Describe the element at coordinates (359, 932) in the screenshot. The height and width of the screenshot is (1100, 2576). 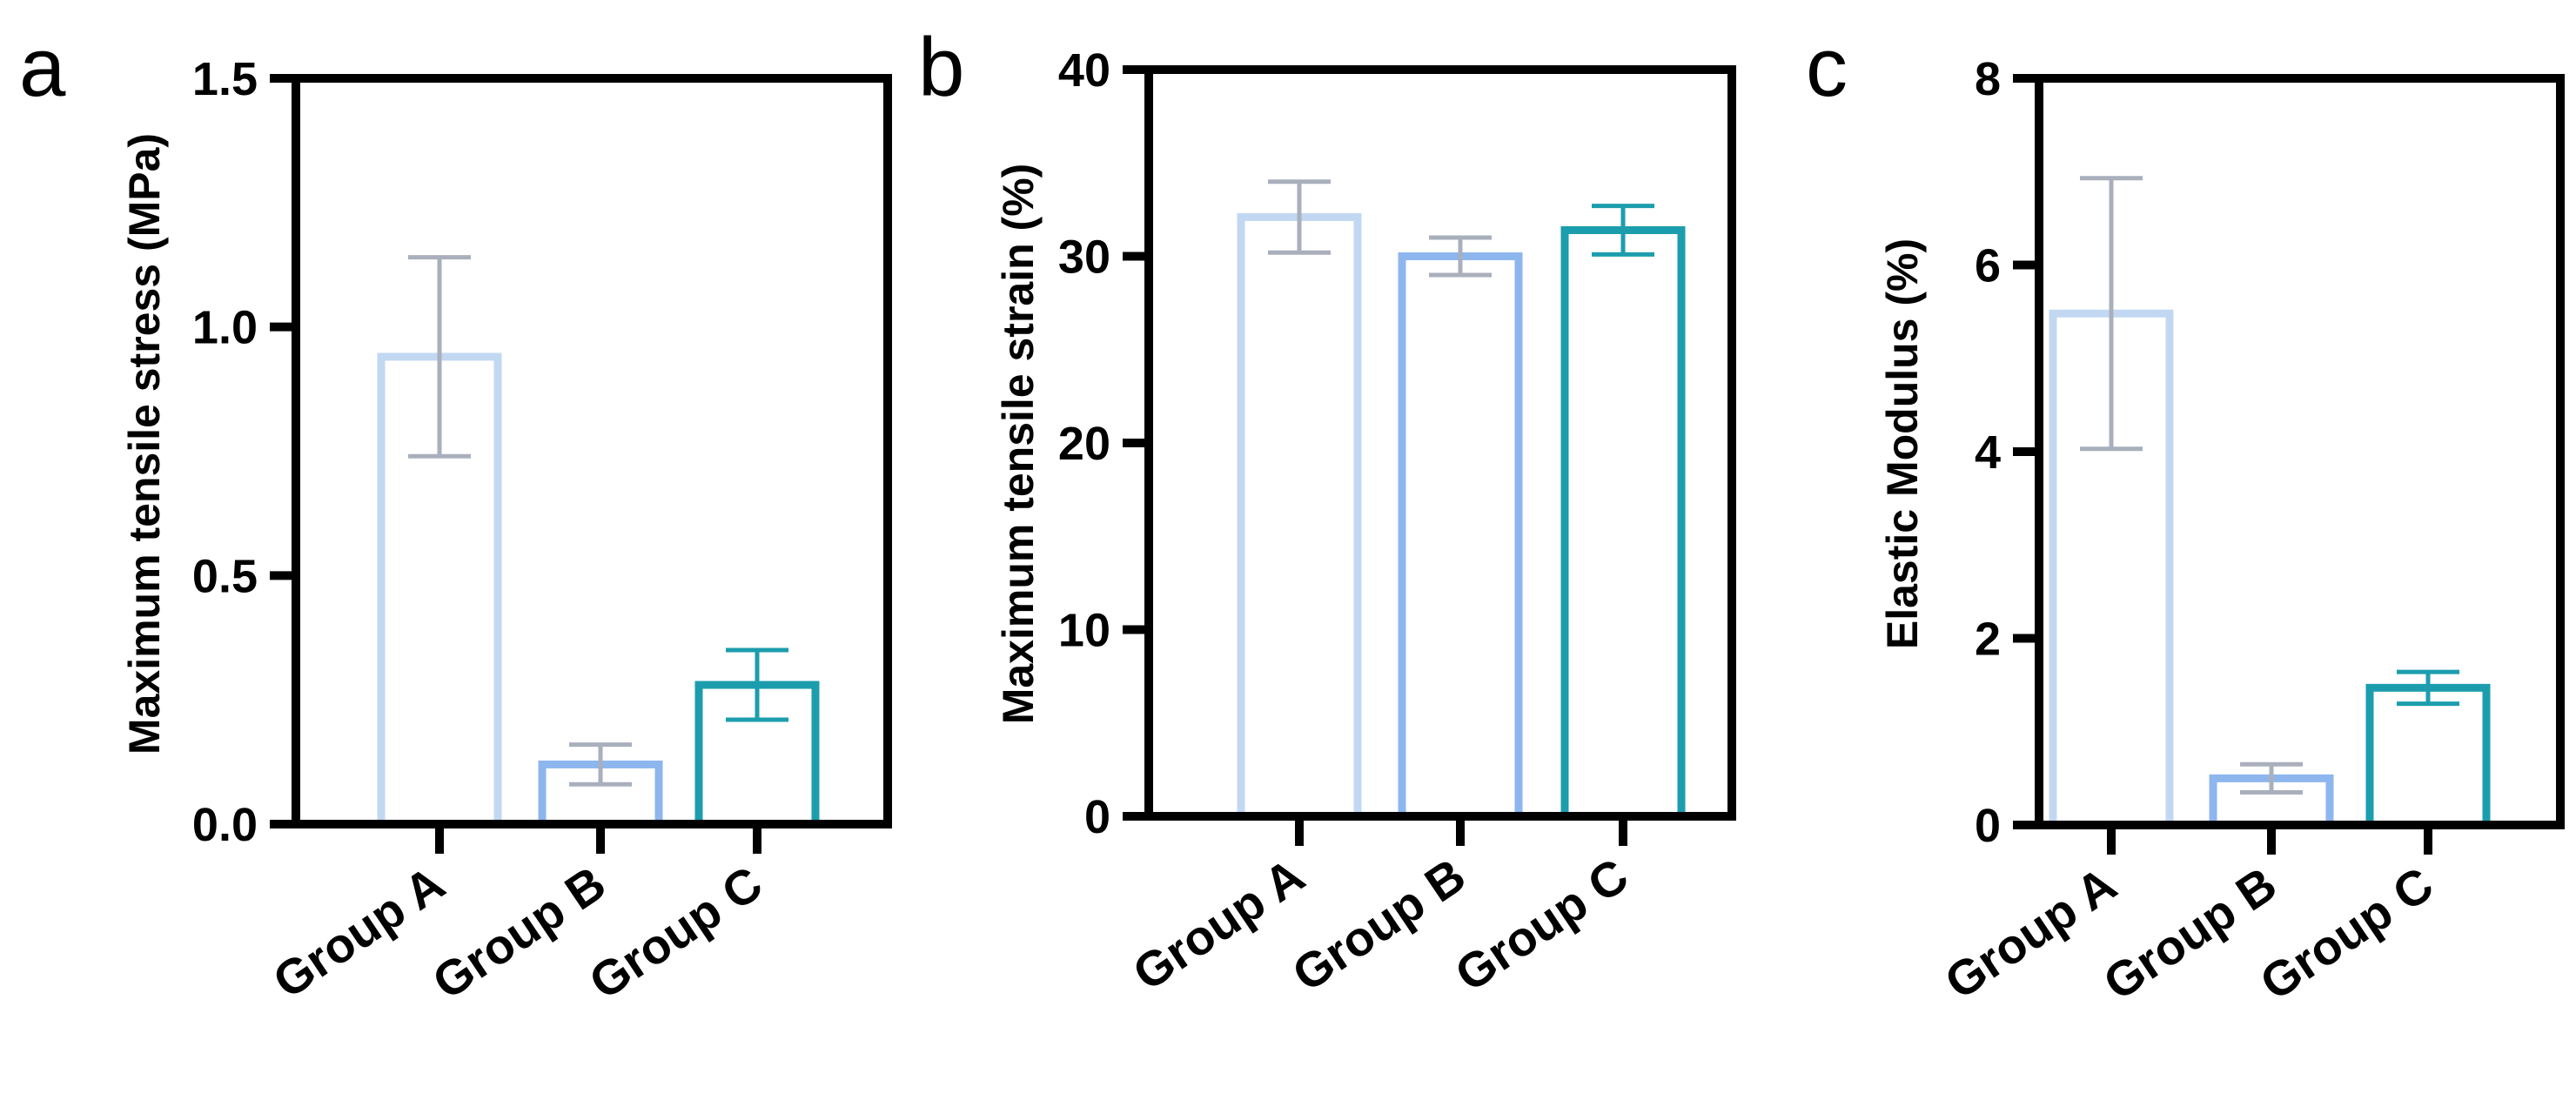
I see `x-category-label-a-1: Group A` at that location.